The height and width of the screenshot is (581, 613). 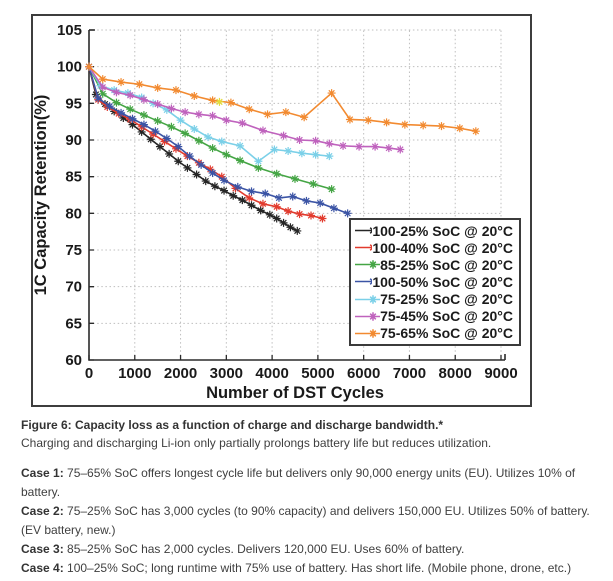 I want to click on svg-text: 6000, so click(x=363, y=373).